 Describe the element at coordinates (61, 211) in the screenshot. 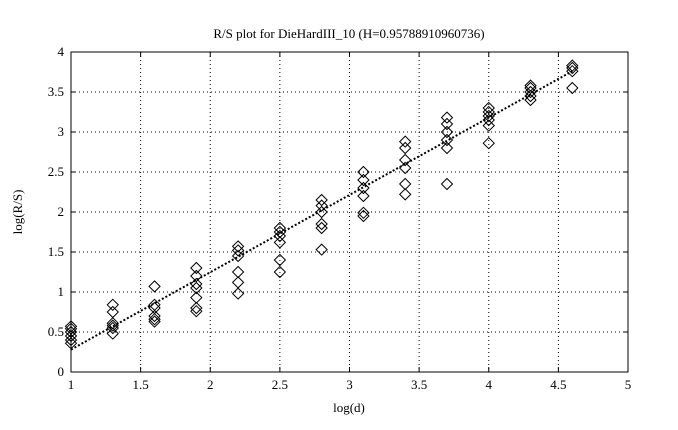

I see `y-tick-label: 2` at that location.